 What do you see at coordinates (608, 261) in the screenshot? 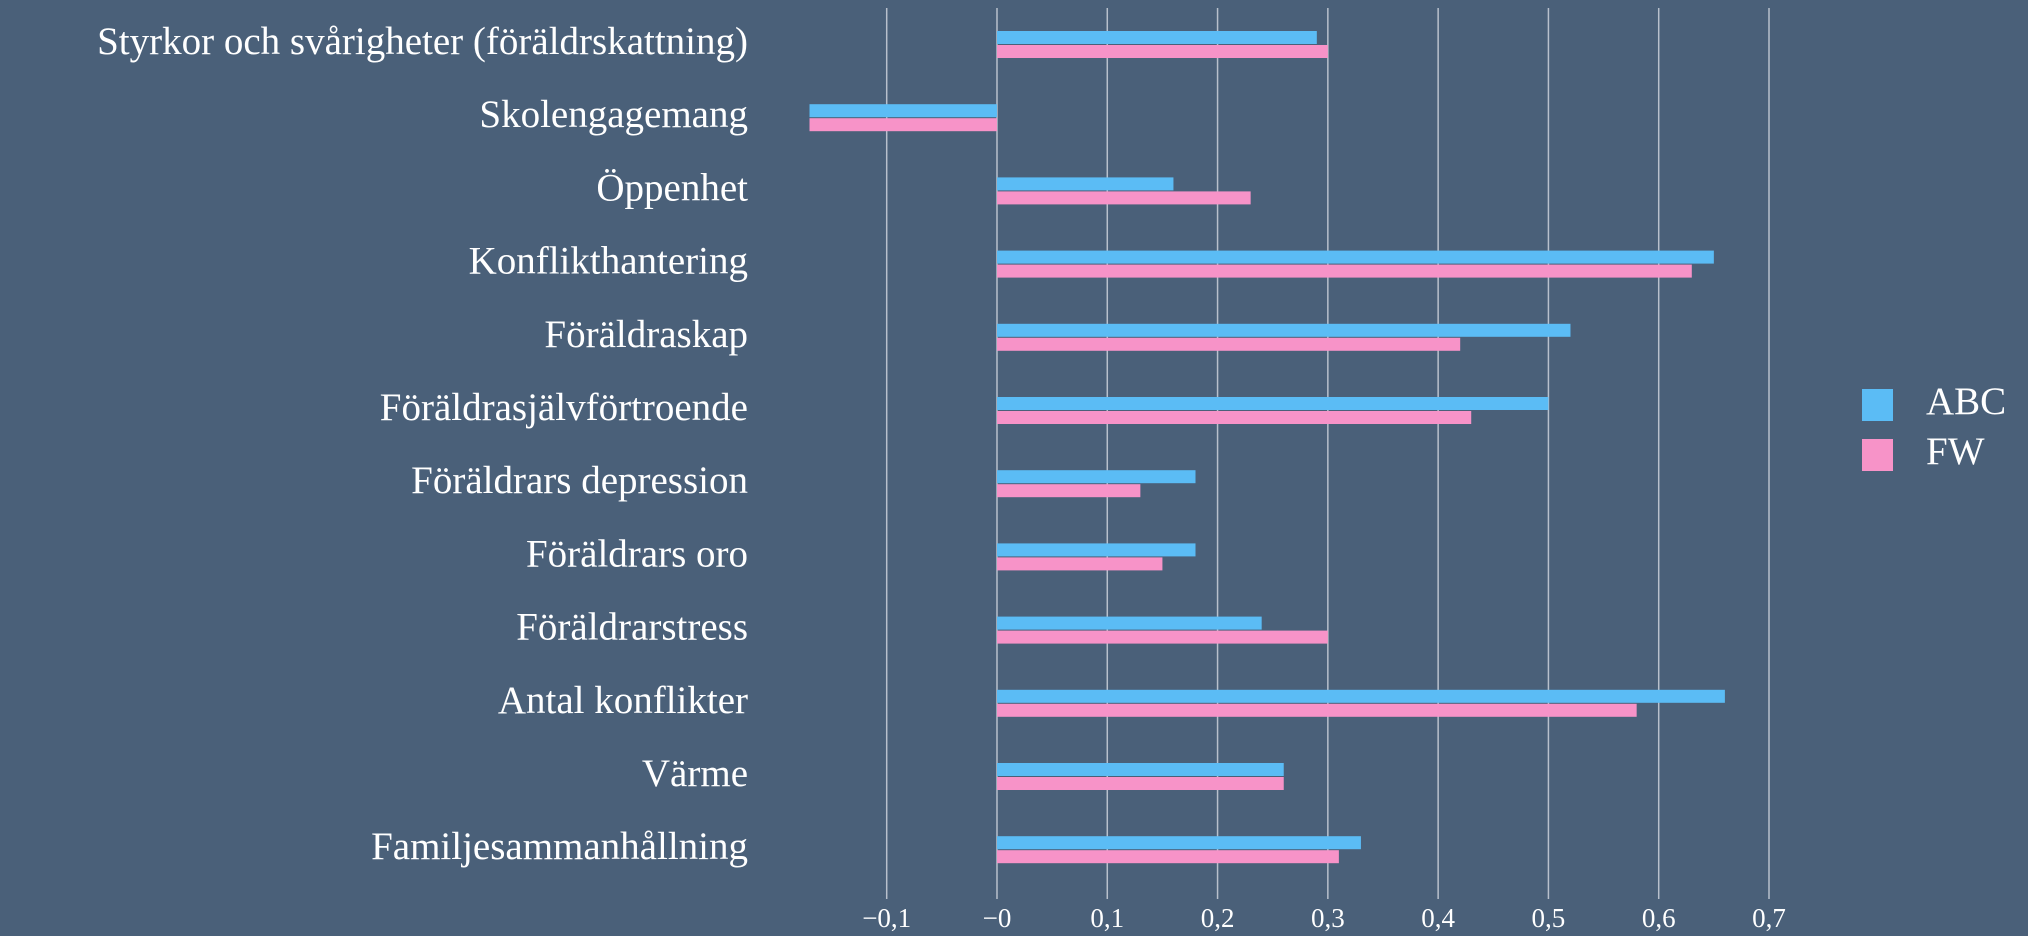
I see `category-label: Konflikthantering` at bounding box center [608, 261].